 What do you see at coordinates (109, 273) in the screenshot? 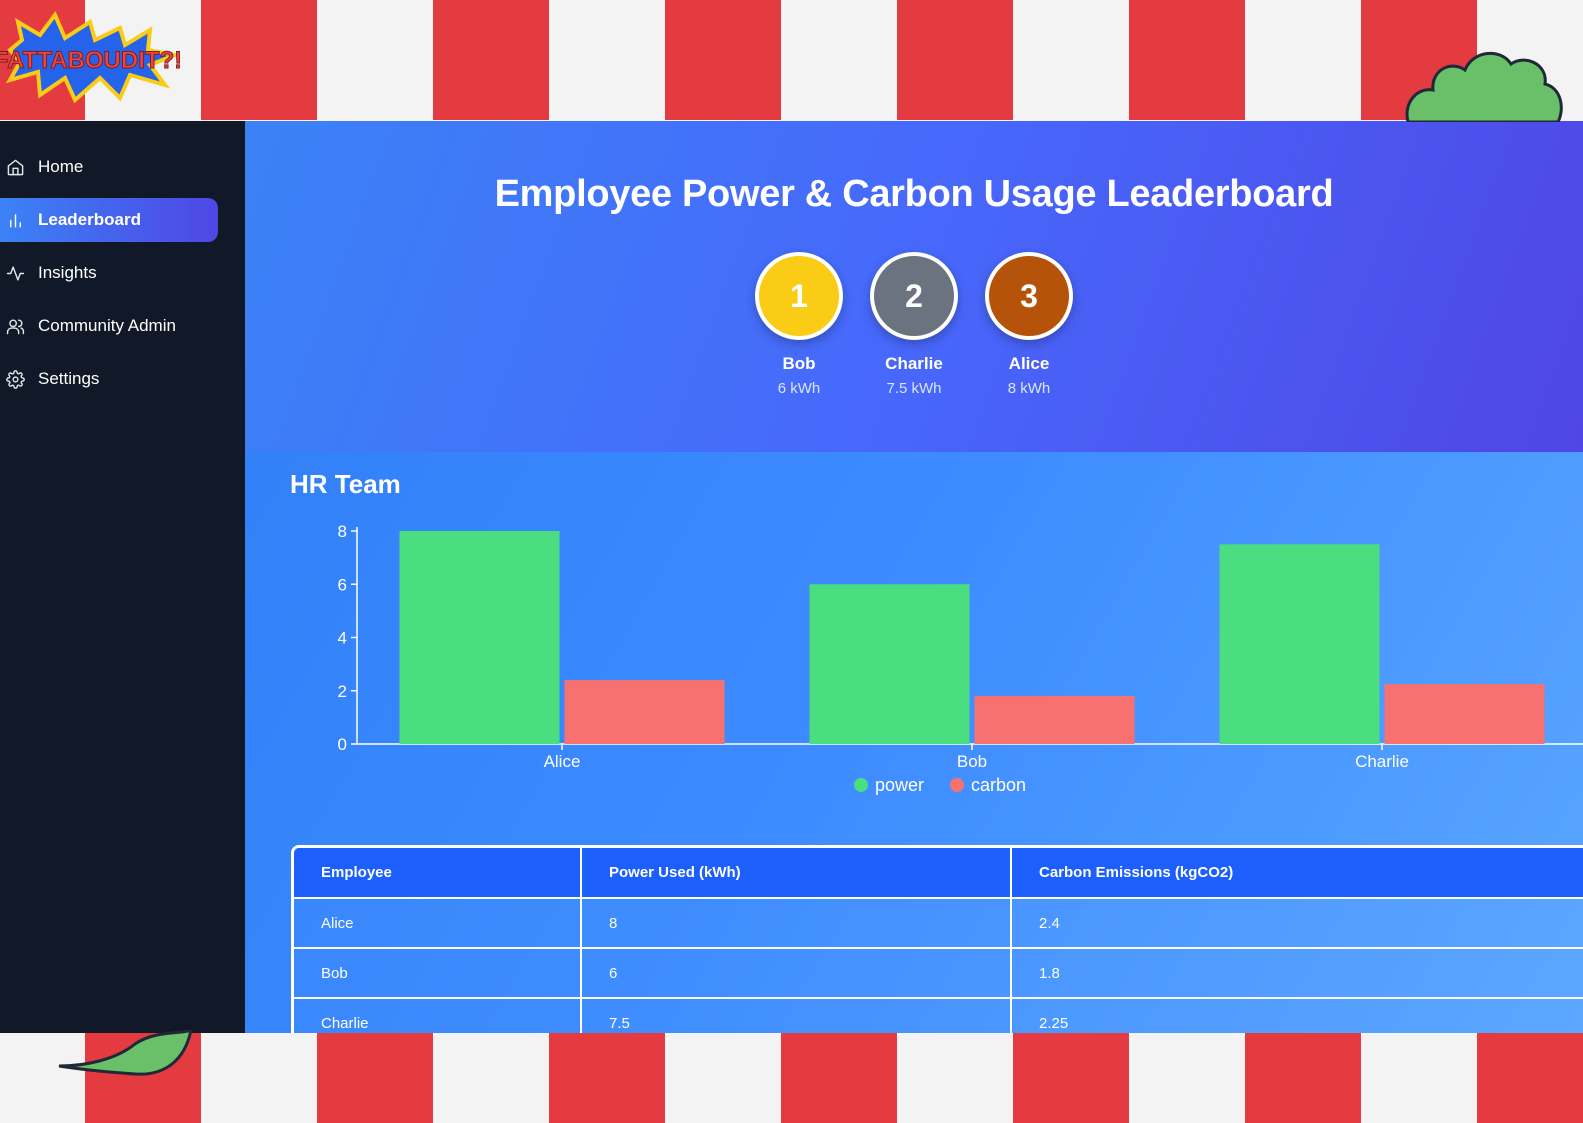
I see `sidebar-item-insights: Insights` at bounding box center [109, 273].